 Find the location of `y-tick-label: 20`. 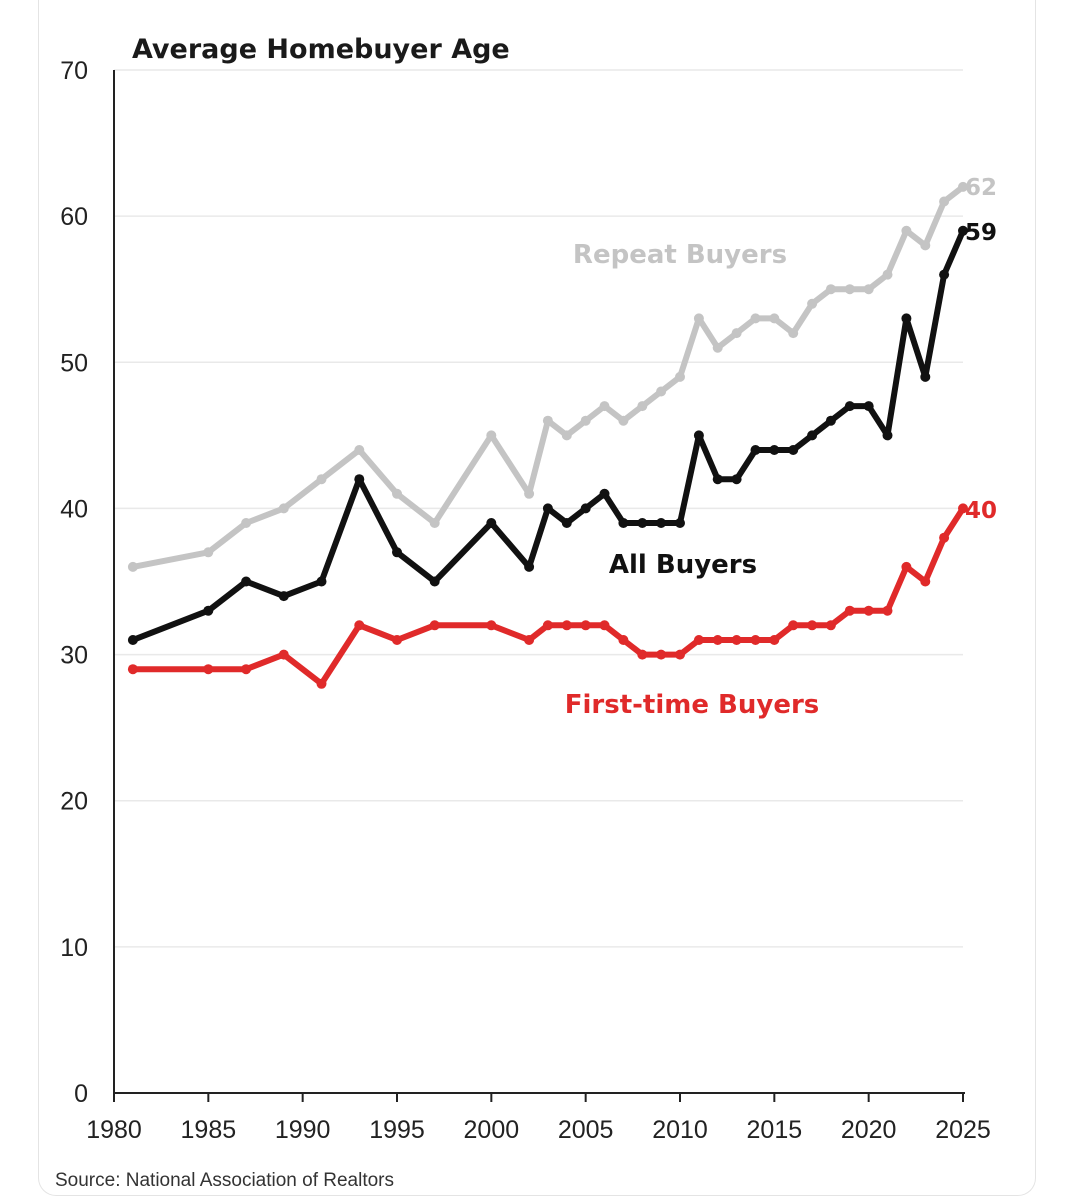

y-tick-label: 20 is located at coordinates (74, 802).